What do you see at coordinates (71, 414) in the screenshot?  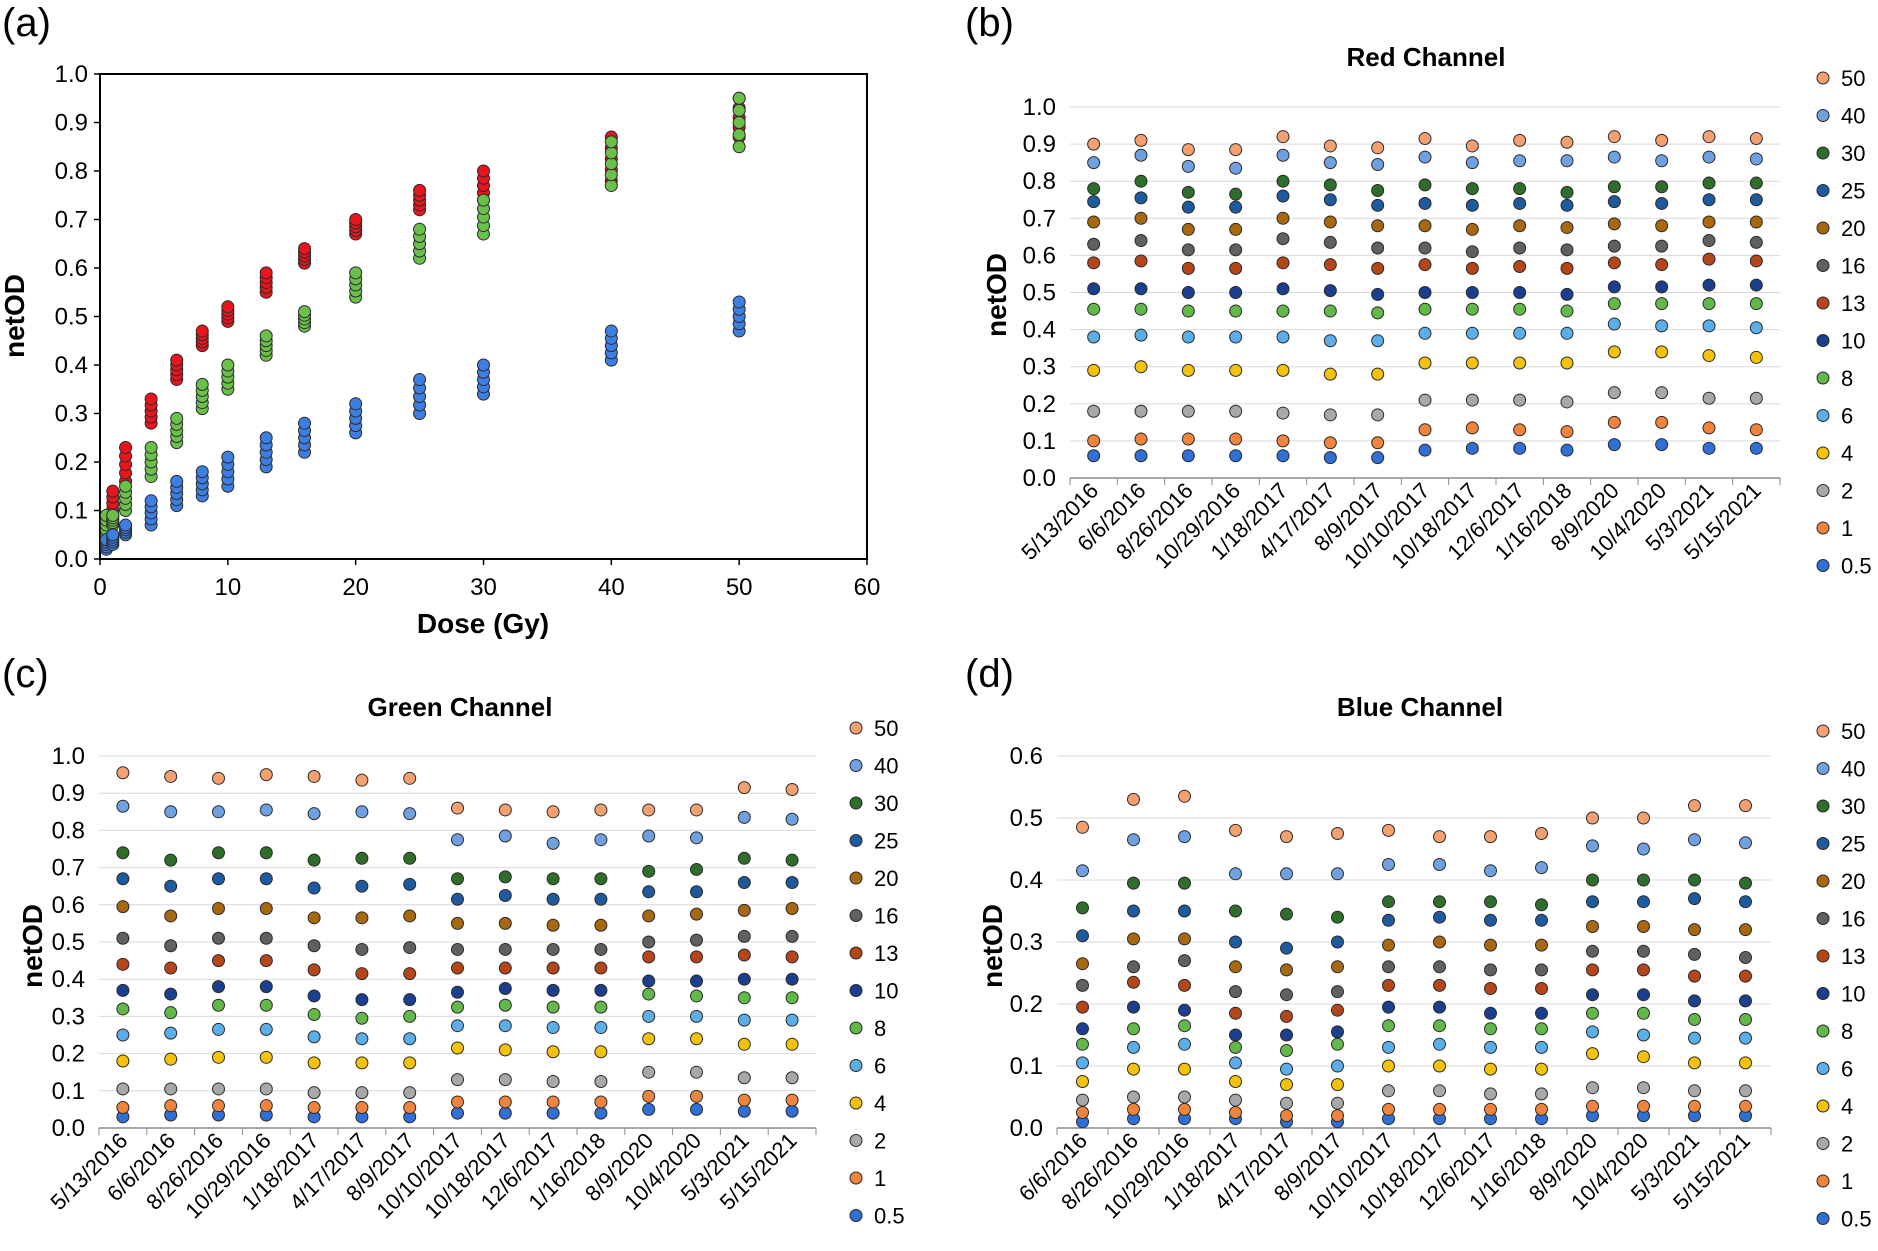 I see `y-tick-label: 0.3` at bounding box center [71, 414].